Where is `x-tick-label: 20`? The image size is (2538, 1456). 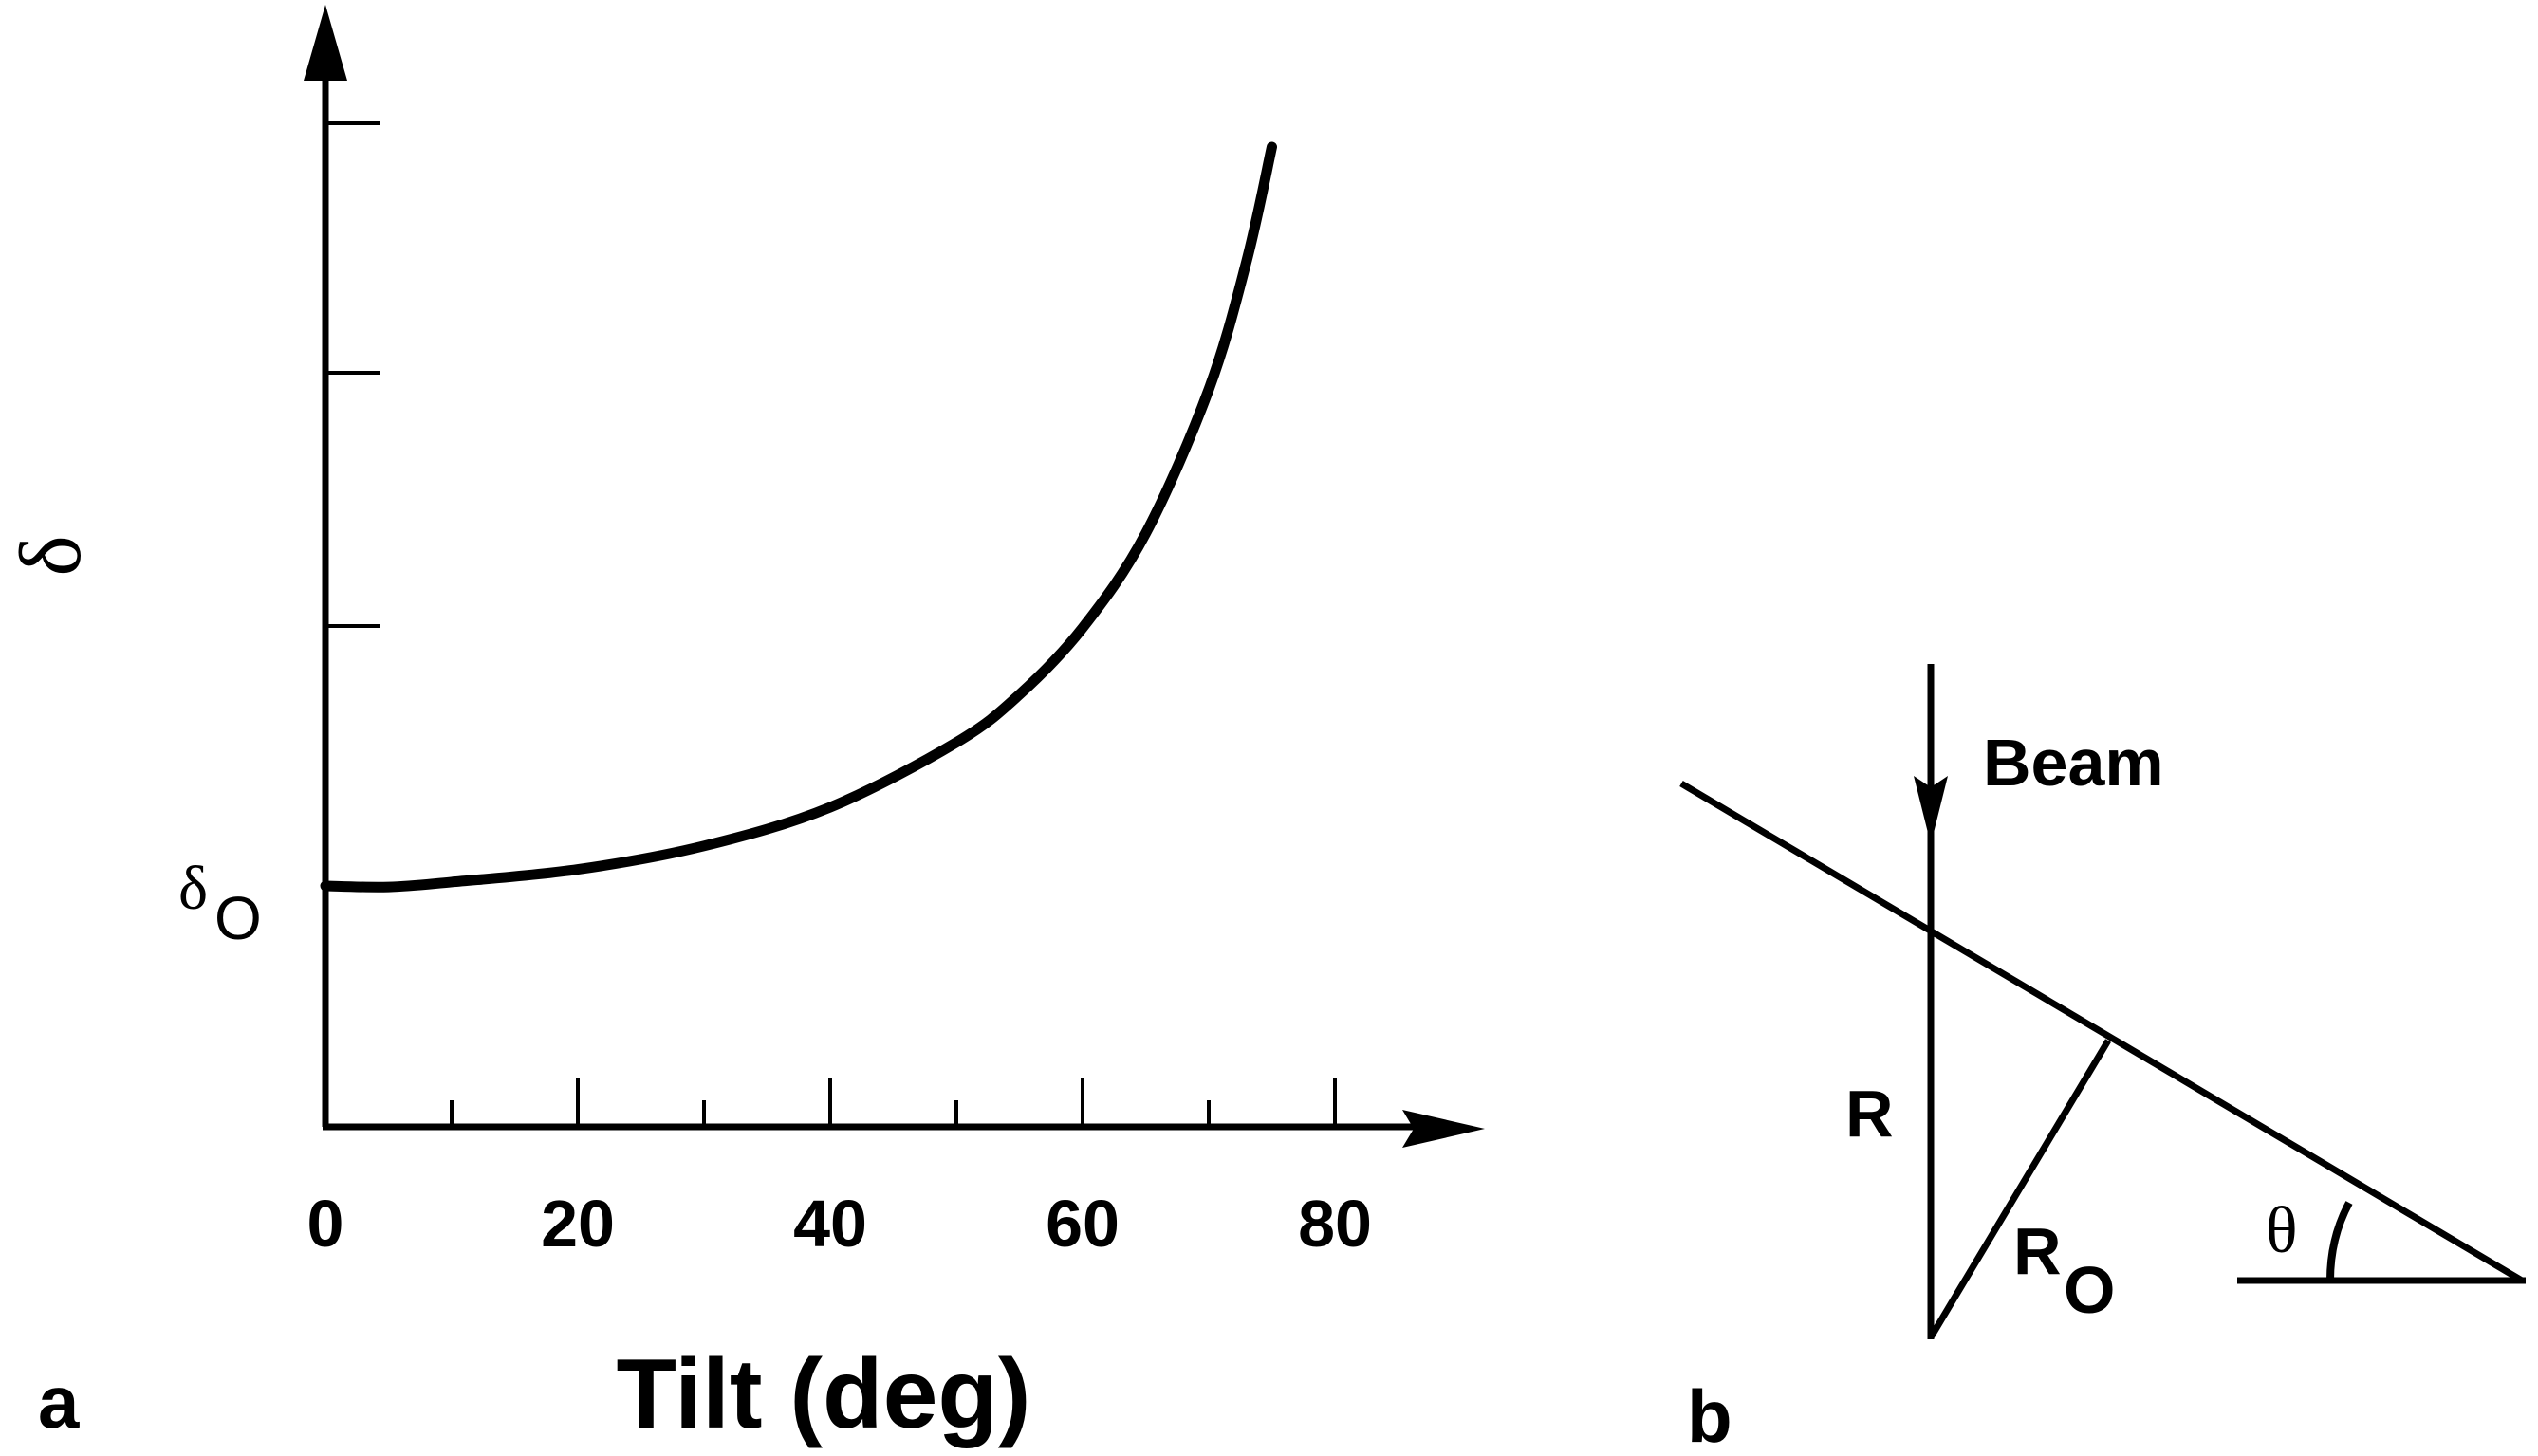 x-tick-label: 20 is located at coordinates (578, 1224).